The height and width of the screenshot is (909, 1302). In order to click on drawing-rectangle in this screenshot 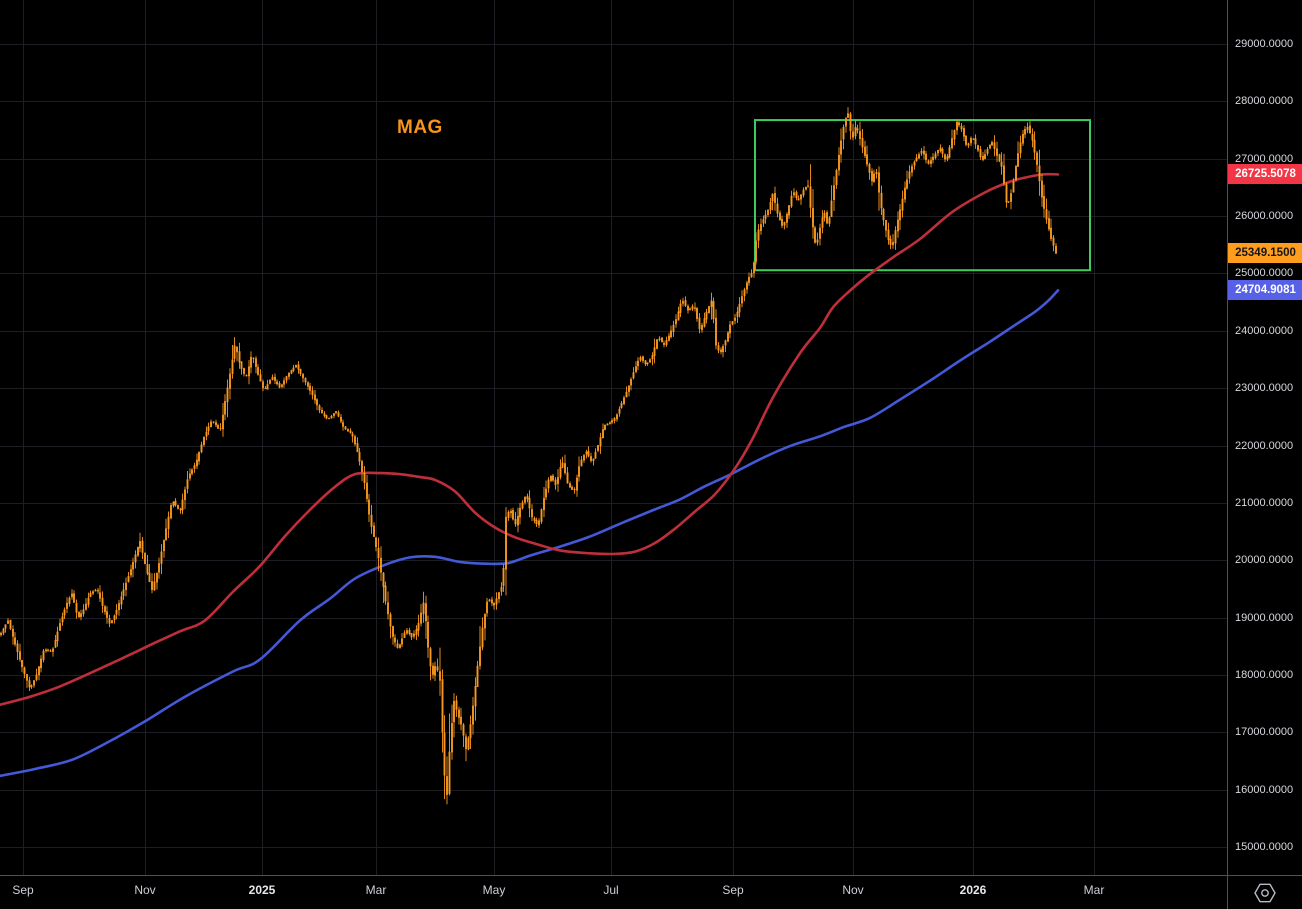, I will do `click(922, 195)`.